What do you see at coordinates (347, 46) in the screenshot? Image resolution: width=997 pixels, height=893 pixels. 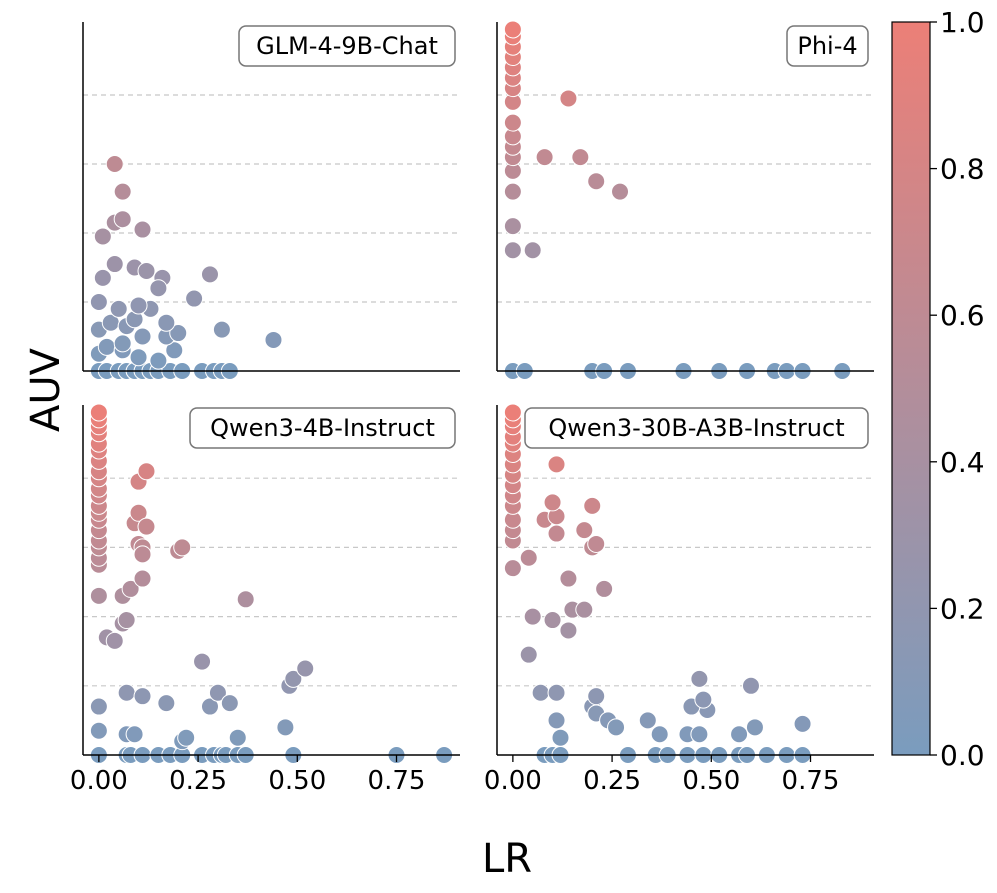 I see `panel-title-box: GLM-4-9B-Chat` at bounding box center [347, 46].